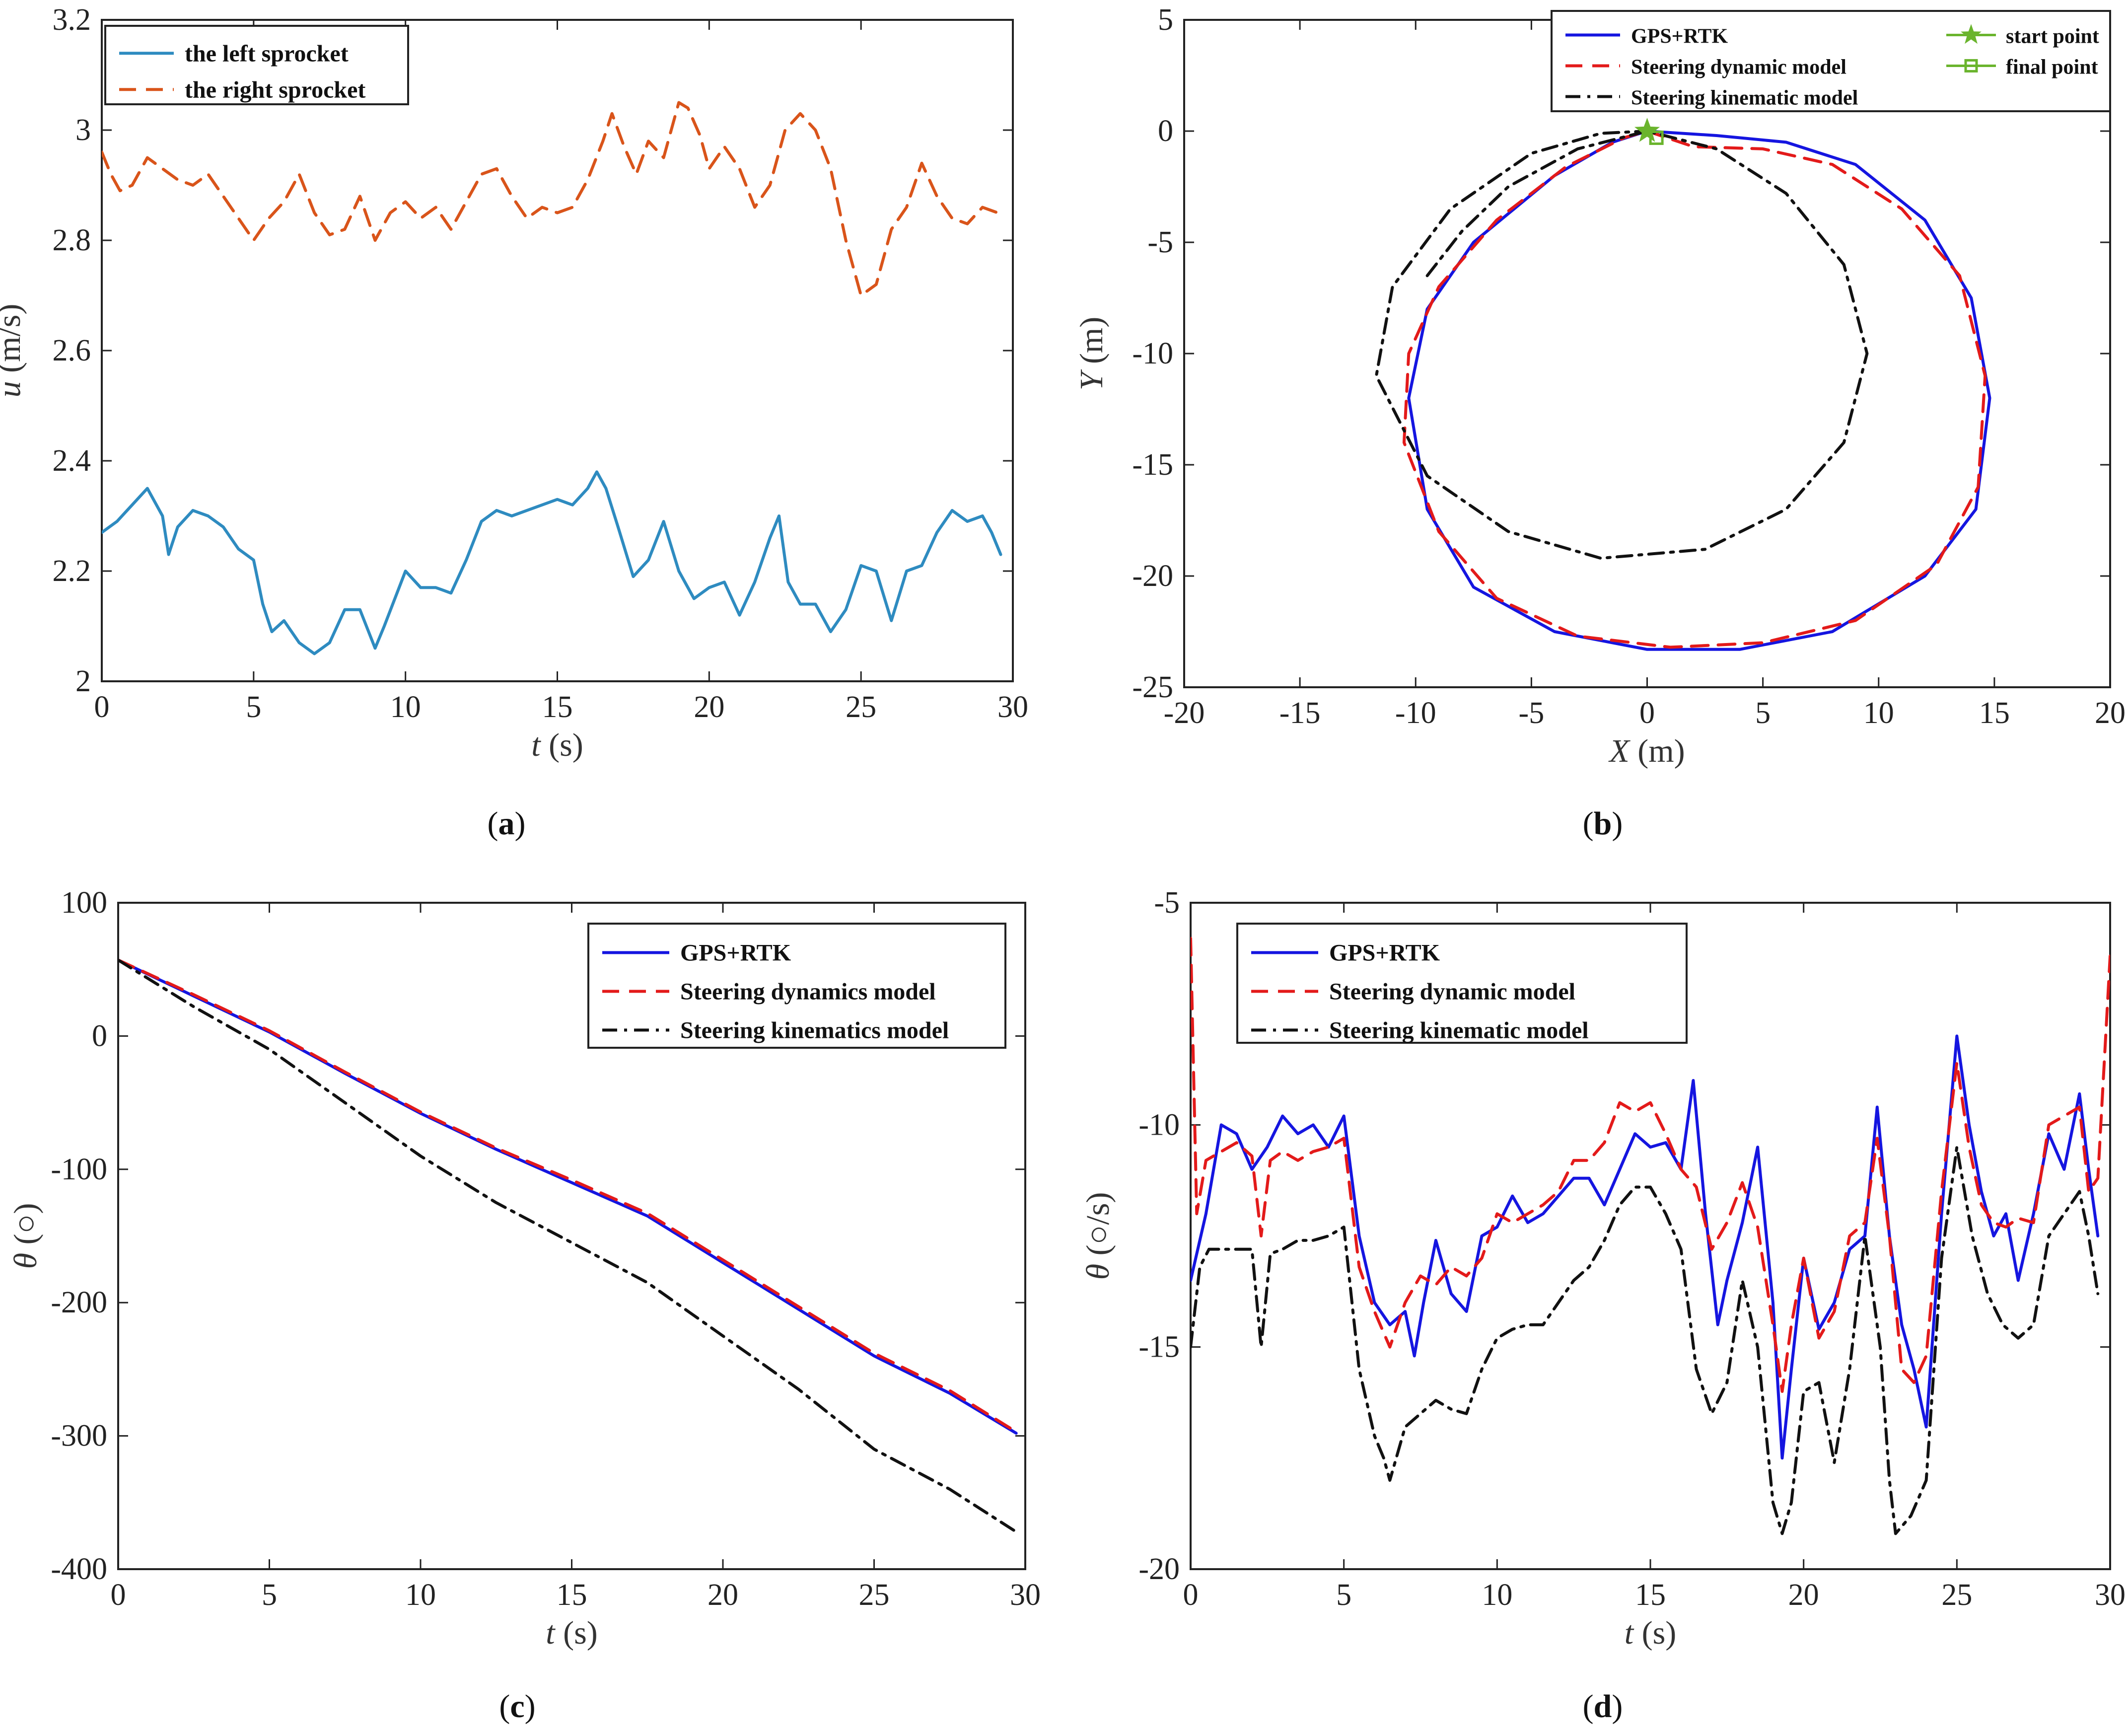  I want to click on legend-square-marker, so click(1971, 66).